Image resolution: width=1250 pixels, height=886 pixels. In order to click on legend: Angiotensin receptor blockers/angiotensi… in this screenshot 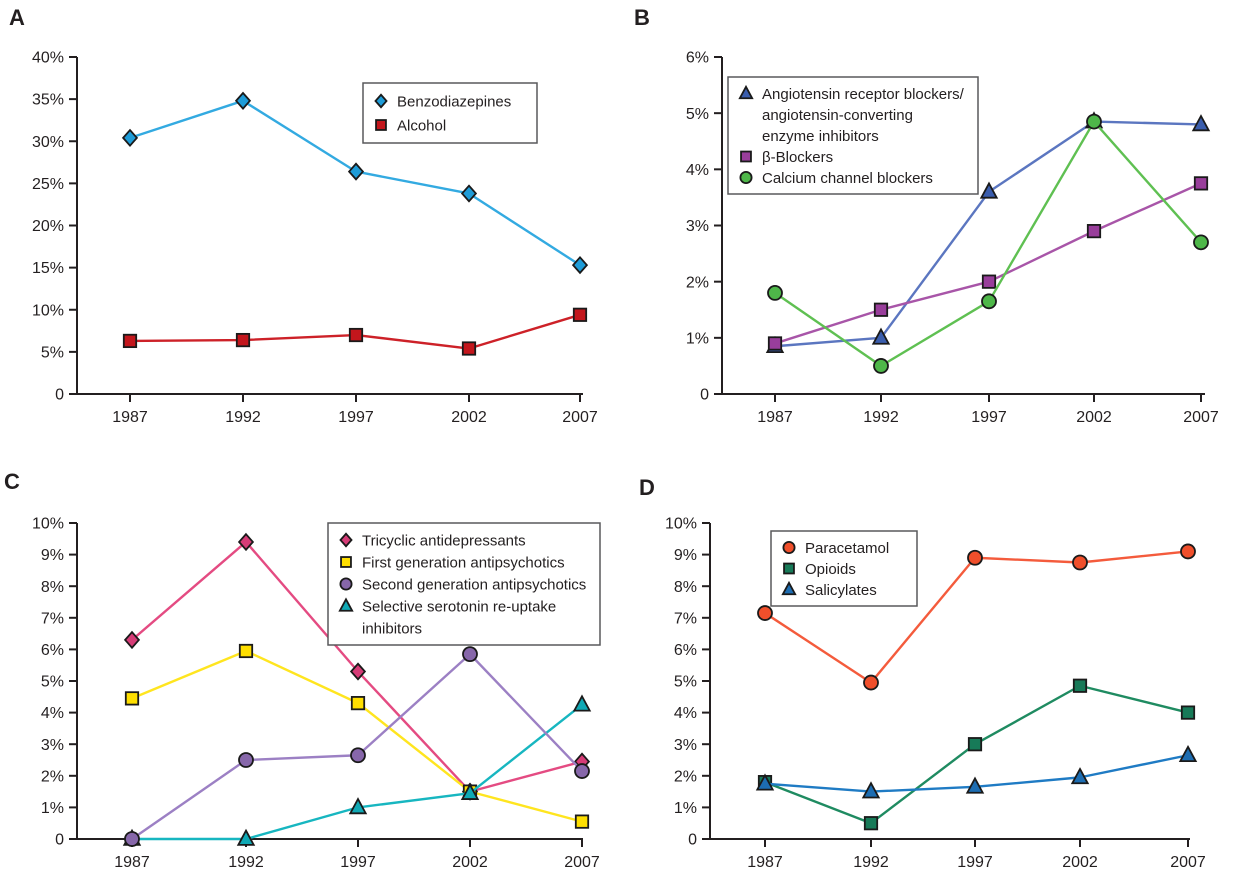, I will do `click(853, 135)`.